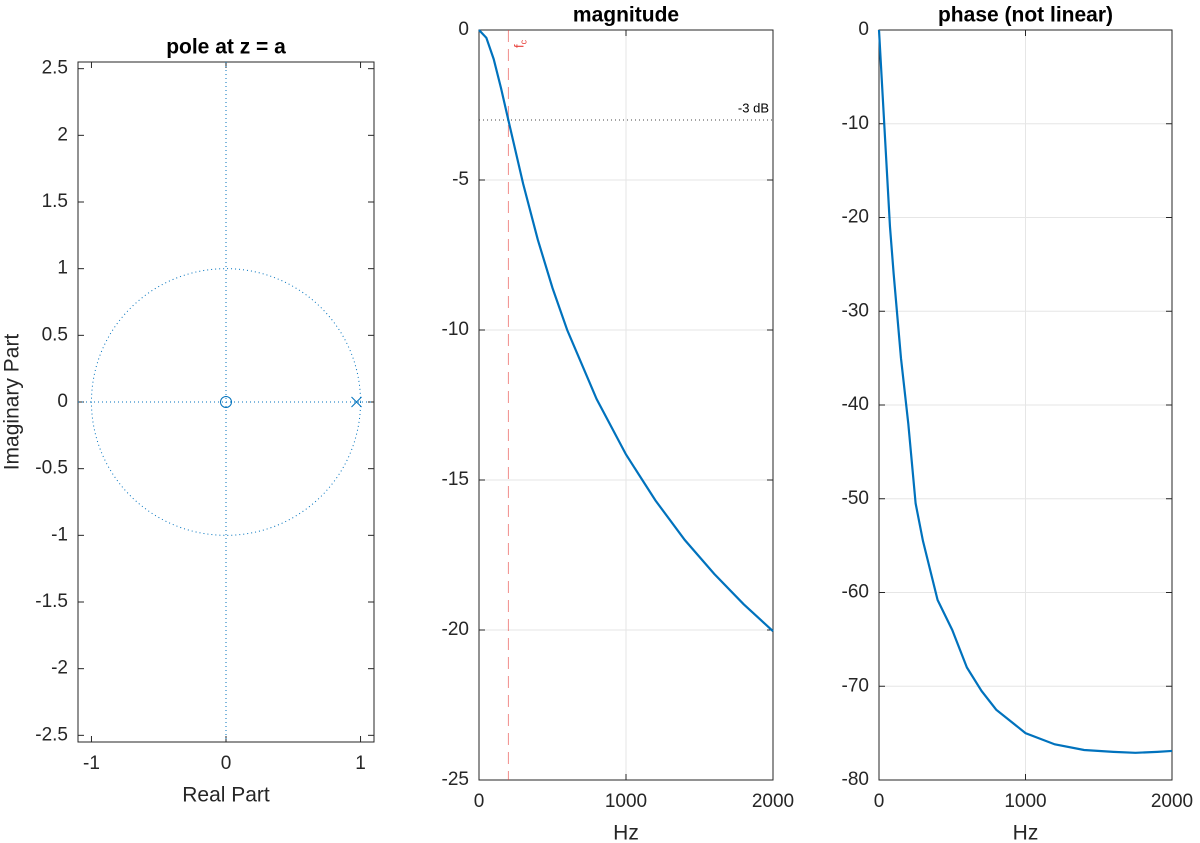  What do you see at coordinates (59, 668) in the screenshot?
I see `y-tick-label: -2` at bounding box center [59, 668].